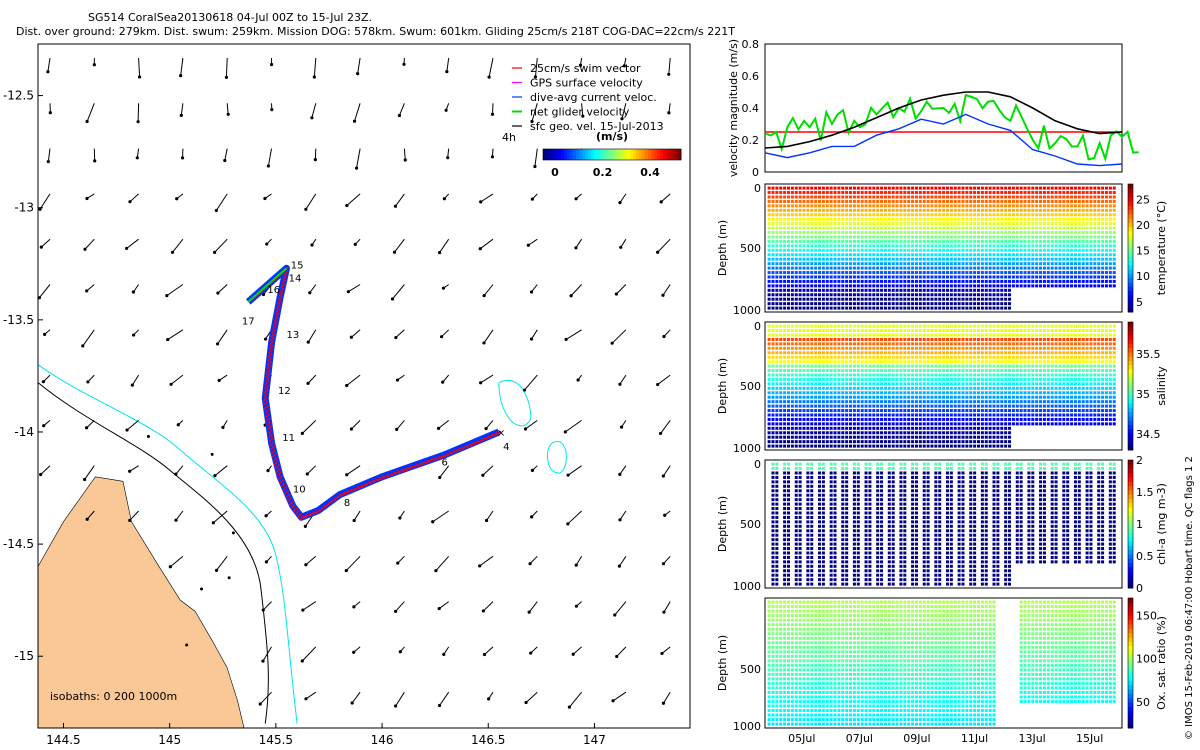  What do you see at coordinates (487, 438) in the screenshot?
I see `swim-vector` at bounding box center [487, 438].